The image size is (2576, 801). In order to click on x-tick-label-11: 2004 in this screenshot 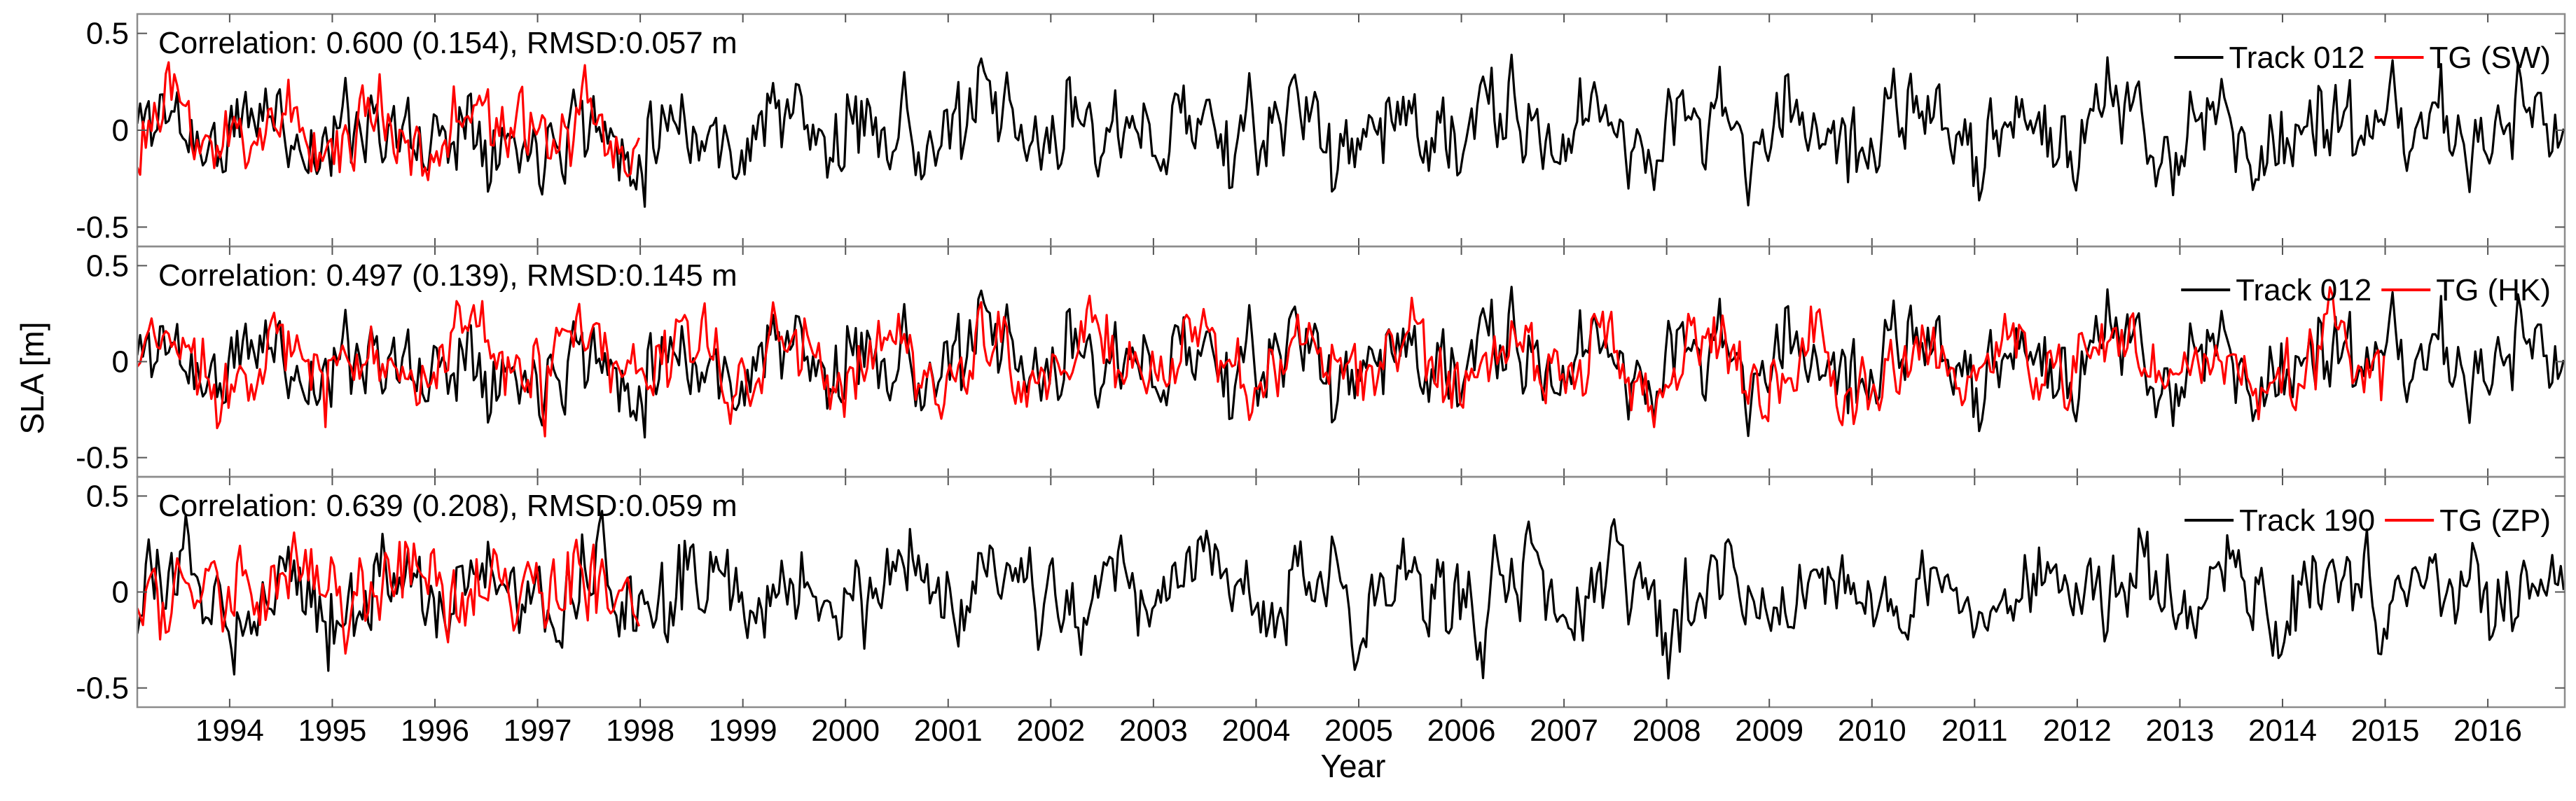, I will do `click(1256, 731)`.